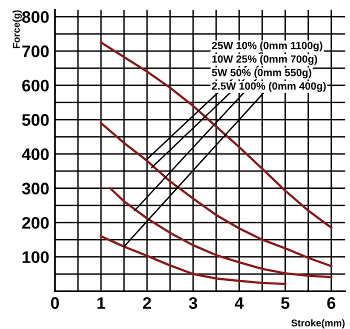  Describe the element at coordinates (35, 17) in the screenshot. I see `y-tick-label: 800` at that location.